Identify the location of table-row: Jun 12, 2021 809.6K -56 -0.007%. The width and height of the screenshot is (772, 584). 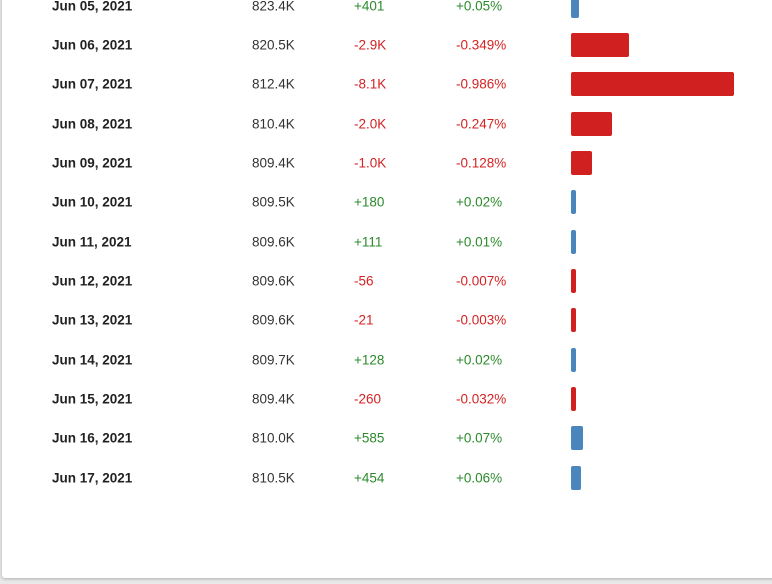
(387, 280).